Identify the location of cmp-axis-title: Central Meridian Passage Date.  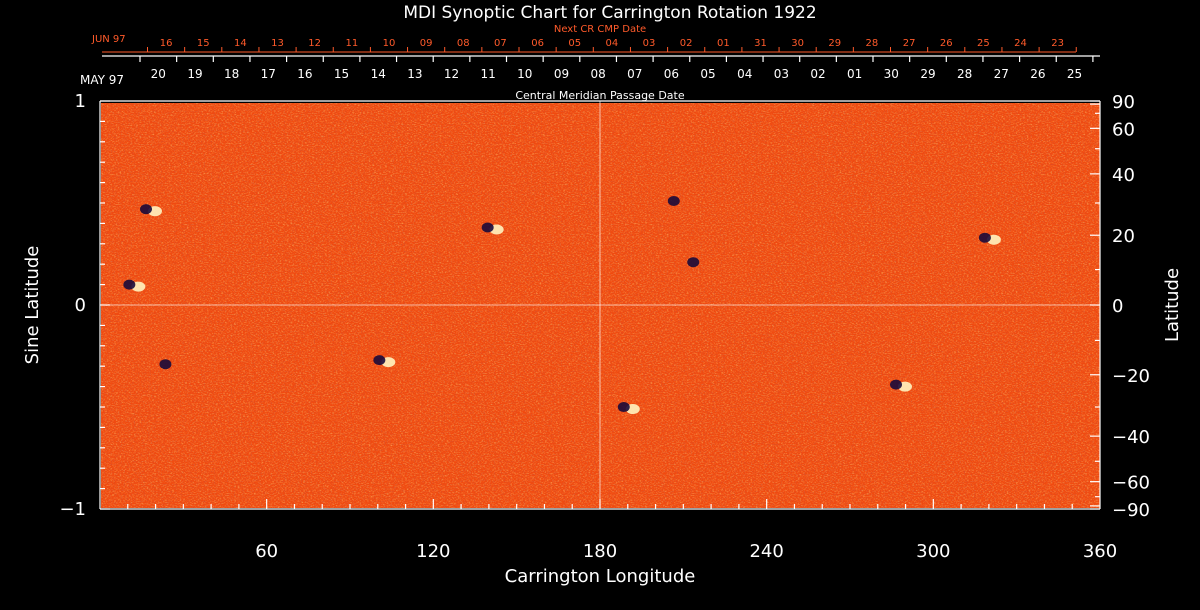
(599, 95).